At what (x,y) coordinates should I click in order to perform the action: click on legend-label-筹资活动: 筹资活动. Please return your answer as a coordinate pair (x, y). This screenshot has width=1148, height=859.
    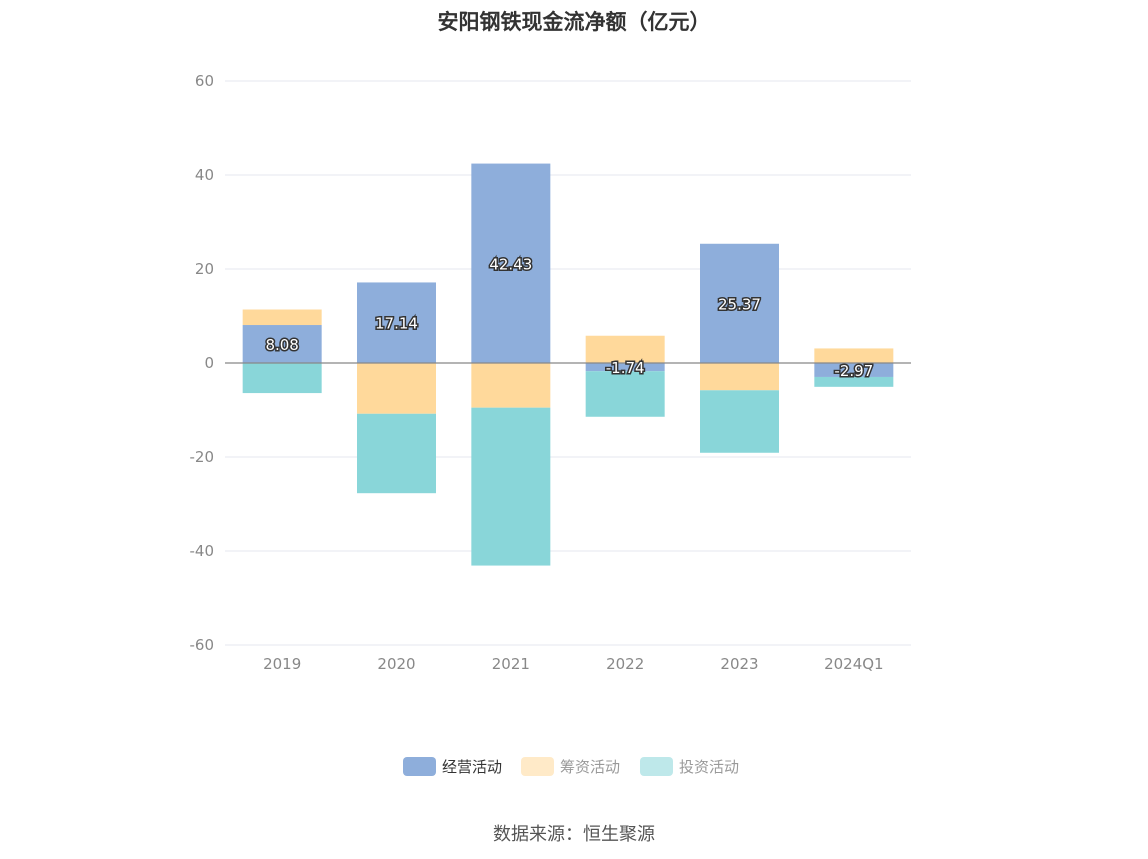
    Looking at the image, I should click on (590, 767).